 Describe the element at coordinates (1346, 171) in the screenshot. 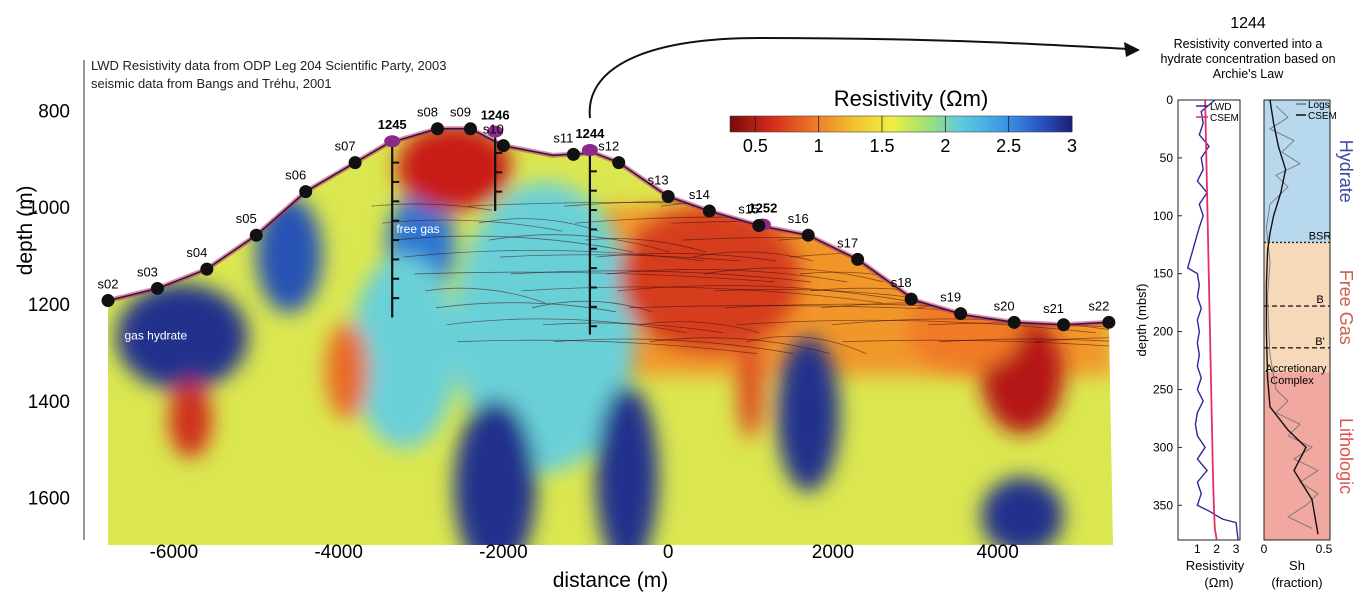

I see `zone-label: Hydrate` at that location.